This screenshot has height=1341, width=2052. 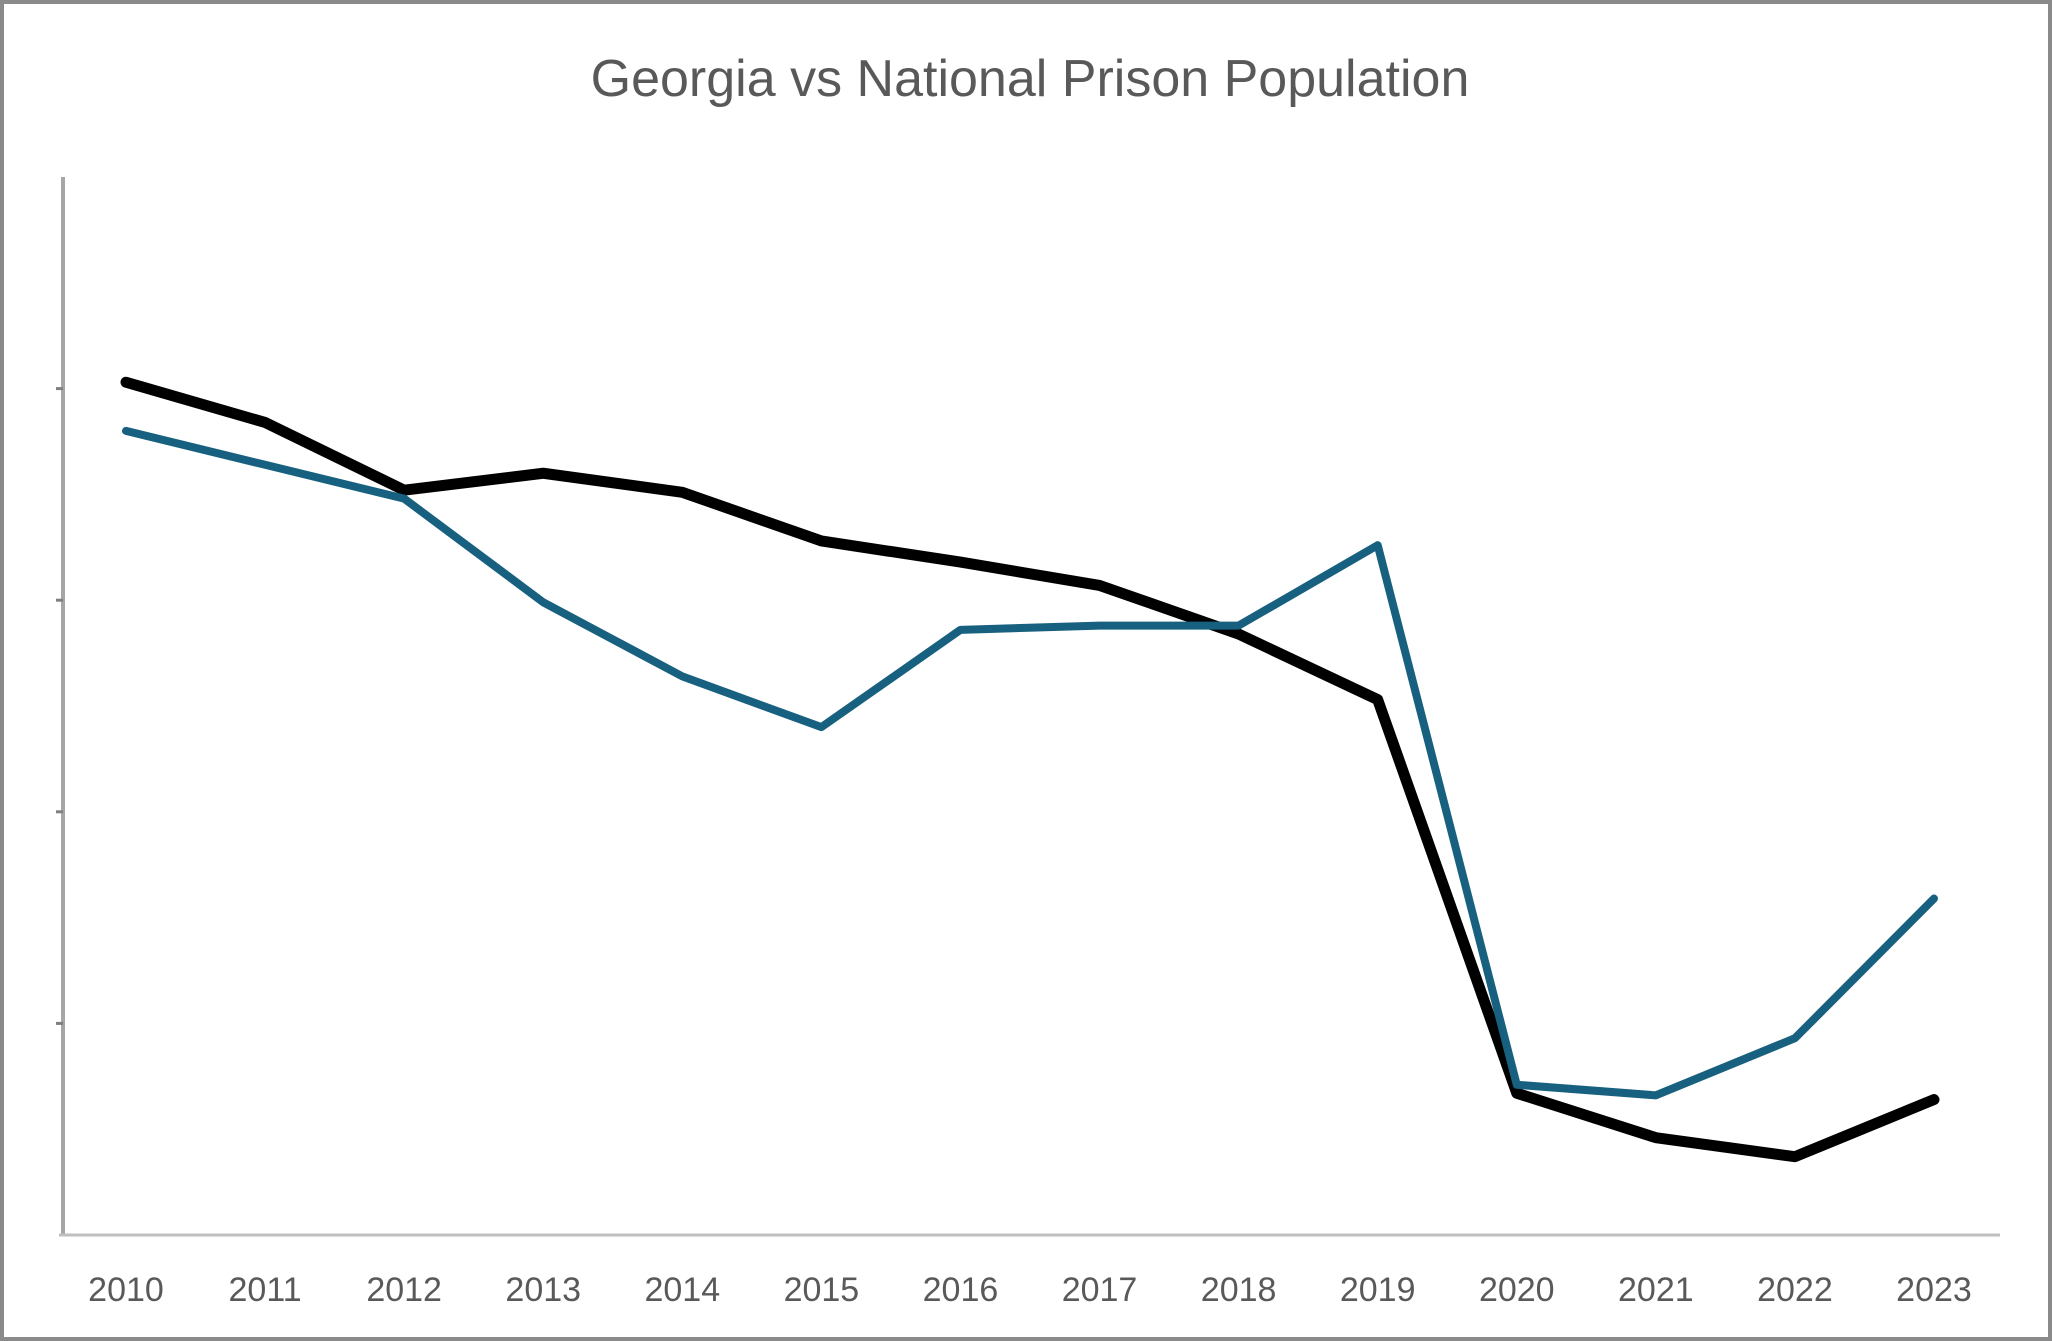 I want to click on x-tick-label: 2010, so click(x=126, y=1290).